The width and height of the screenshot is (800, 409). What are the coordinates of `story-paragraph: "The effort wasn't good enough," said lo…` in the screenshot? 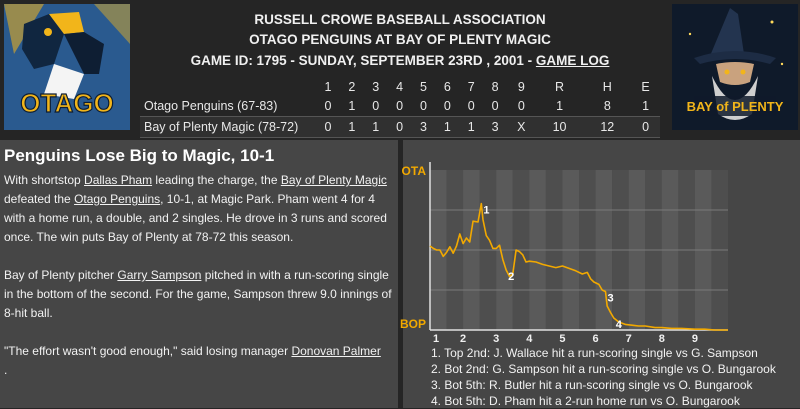 It's located at (198, 361).